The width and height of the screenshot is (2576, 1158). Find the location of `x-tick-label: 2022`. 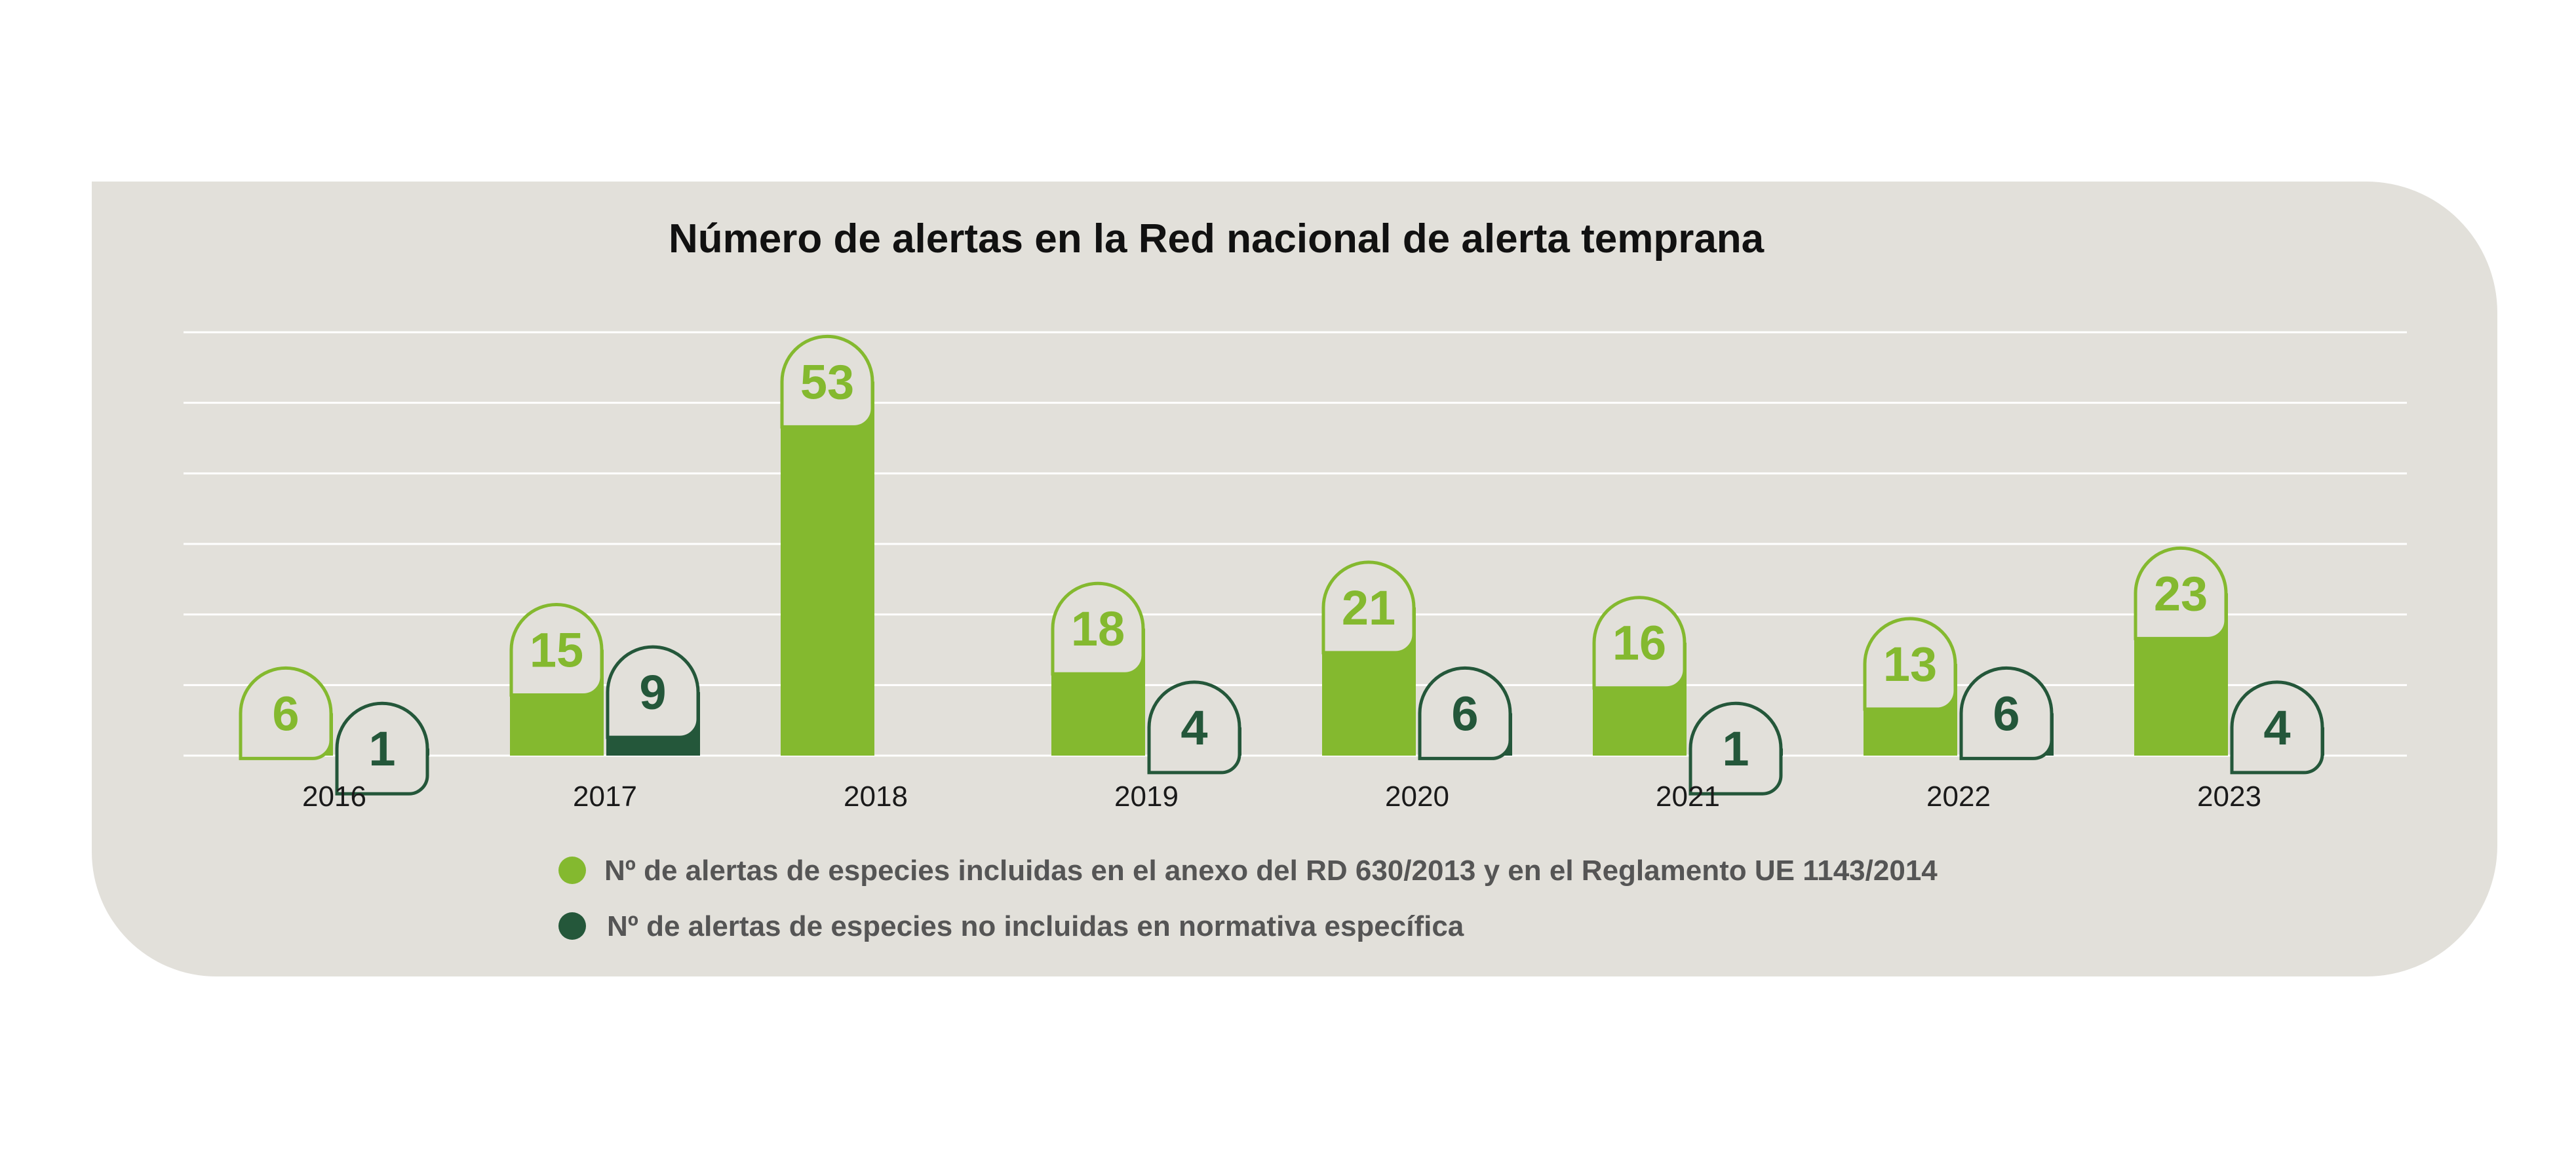

x-tick-label: 2022 is located at coordinates (1958, 797).